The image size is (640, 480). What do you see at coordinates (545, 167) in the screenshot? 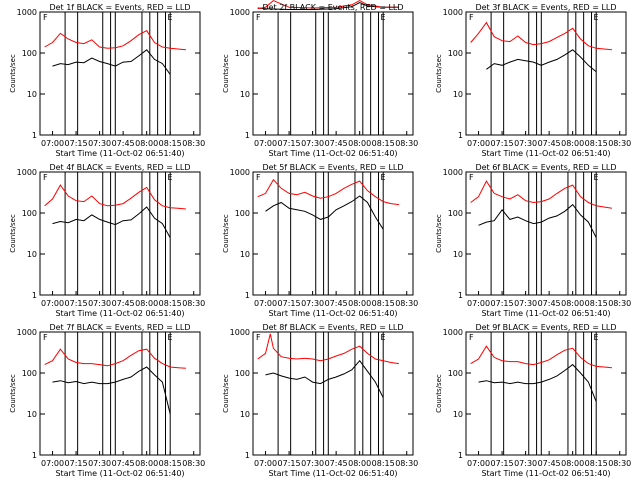
I see `chart-title: Det 6f BLACK = Events, RED = LLD` at bounding box center [545, 167].